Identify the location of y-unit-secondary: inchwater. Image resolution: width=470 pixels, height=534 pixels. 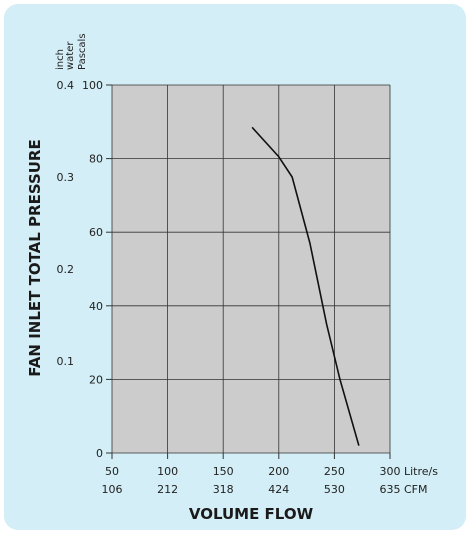
(65, 55).